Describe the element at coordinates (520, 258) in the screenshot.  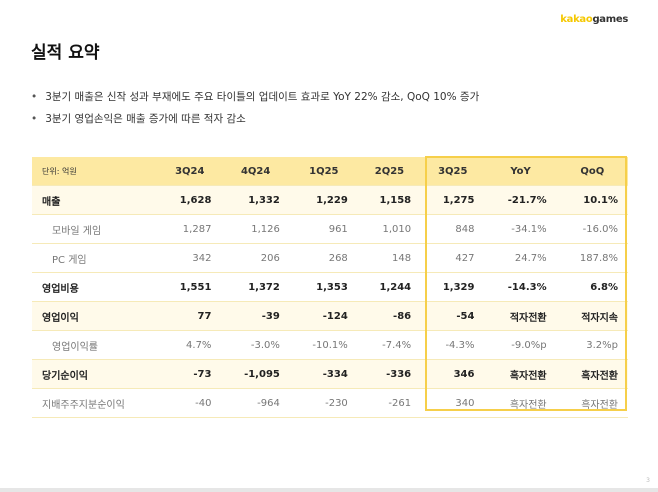
I see `table-cell: 24.7%` at that location.